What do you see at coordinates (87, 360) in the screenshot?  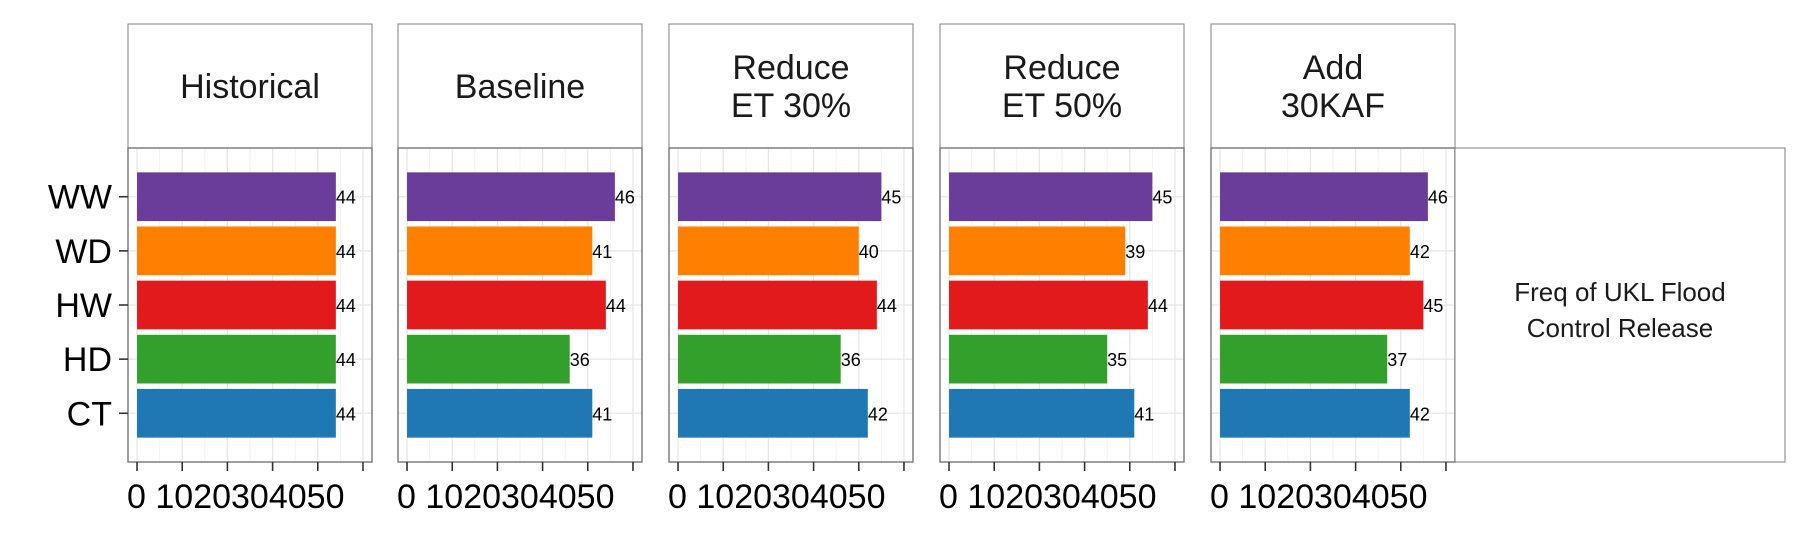 I see `y-tick-label: HD` at bounding box center [87, 360].